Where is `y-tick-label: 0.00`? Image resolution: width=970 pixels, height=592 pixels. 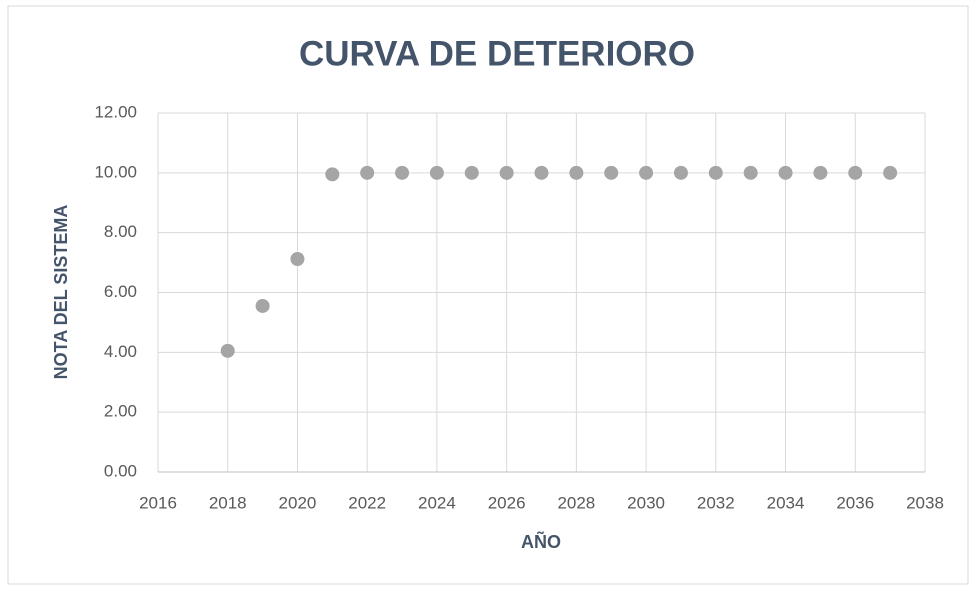 y-tick-label: 0.00 is located at coordinates (120, 470).